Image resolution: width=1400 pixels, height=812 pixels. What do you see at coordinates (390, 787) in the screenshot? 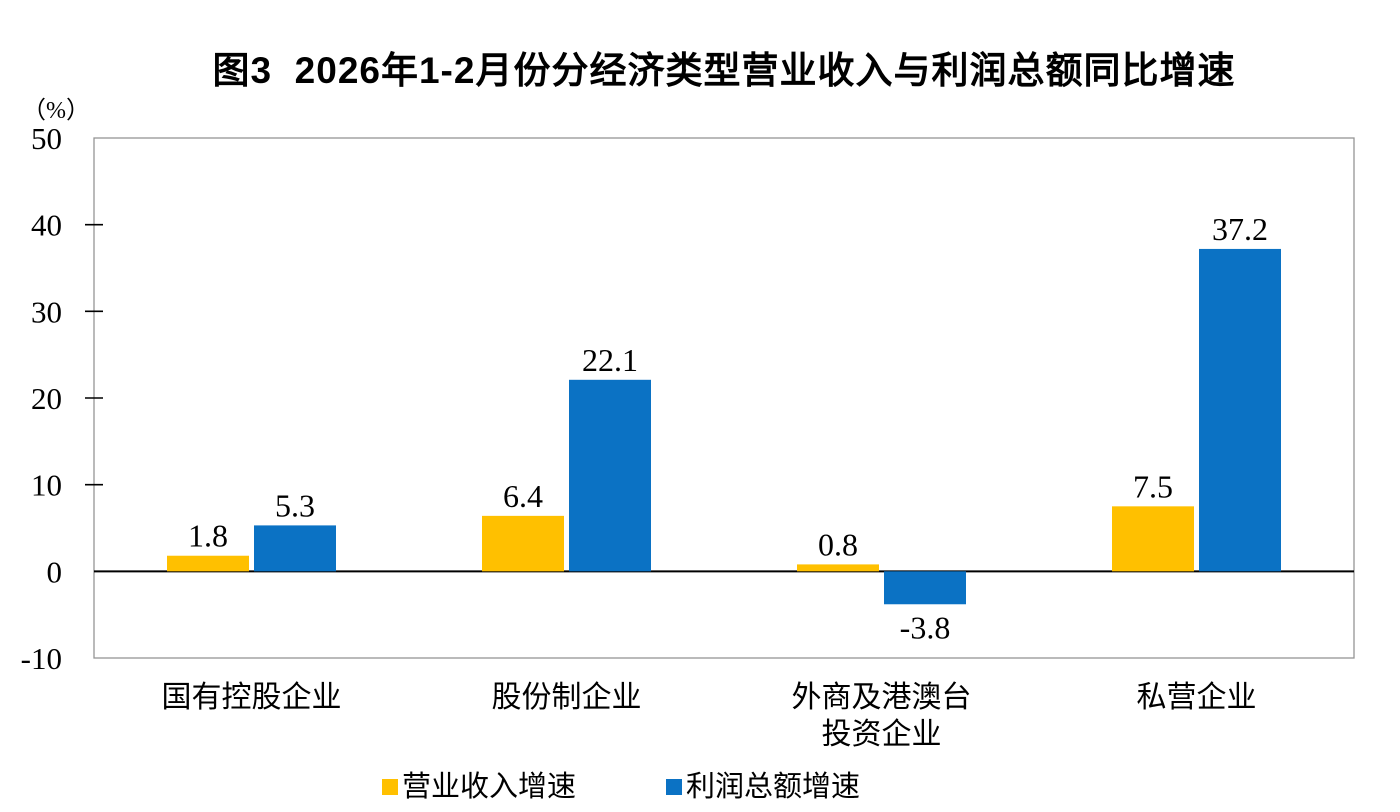
I see `revenue-growth-swatch-icon` at bounding box center [390, 787].